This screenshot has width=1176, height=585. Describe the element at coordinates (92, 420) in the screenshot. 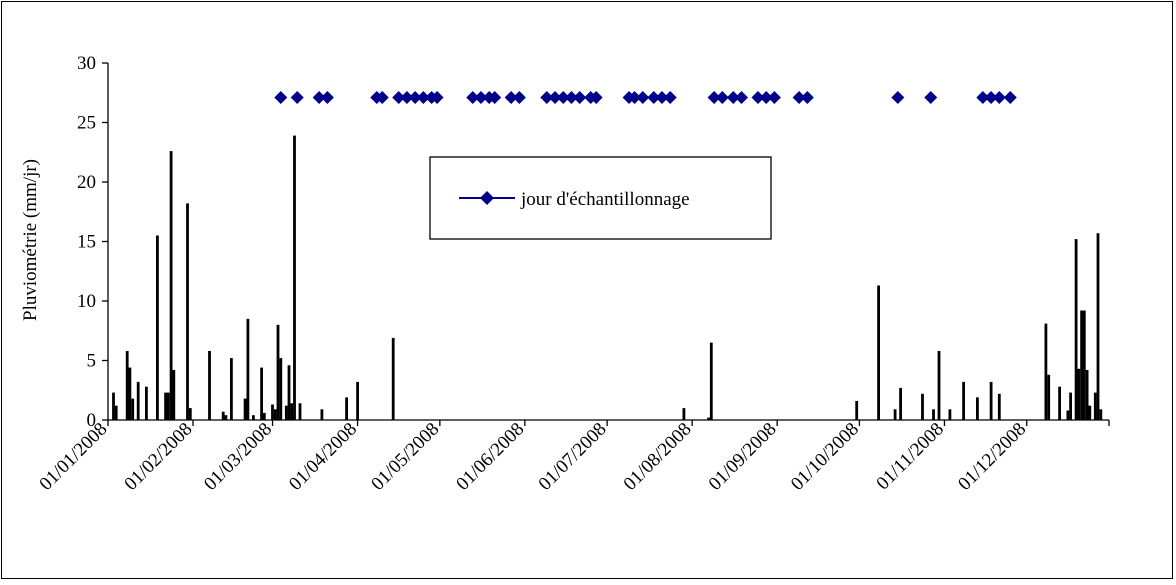

I see `y-tick-label: 0` at that location.